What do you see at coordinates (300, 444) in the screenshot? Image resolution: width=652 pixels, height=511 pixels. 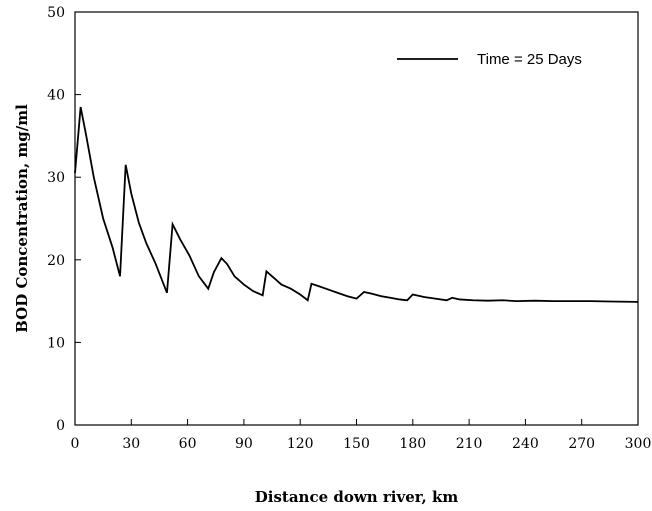 I see `x-tick-label: 120` at bounding box center [300, 444].